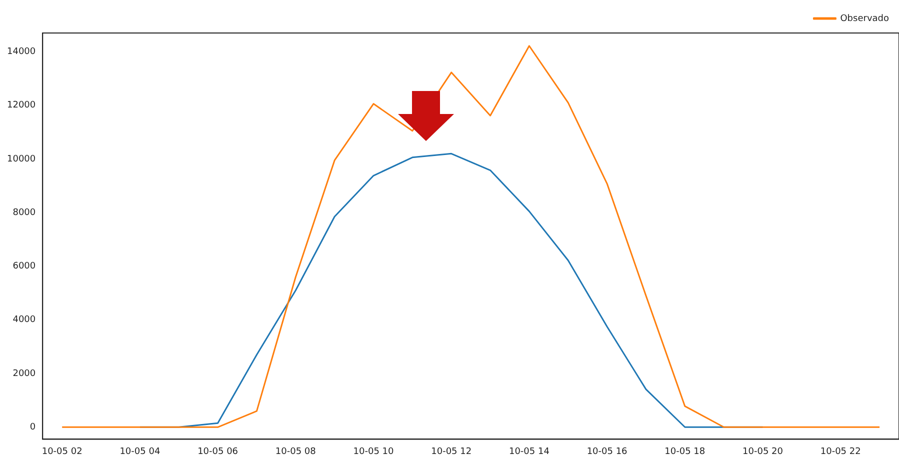 The height and width of the screenshot is (464, 899). I want to click on y-tick-label: 0, so click(33, 427).